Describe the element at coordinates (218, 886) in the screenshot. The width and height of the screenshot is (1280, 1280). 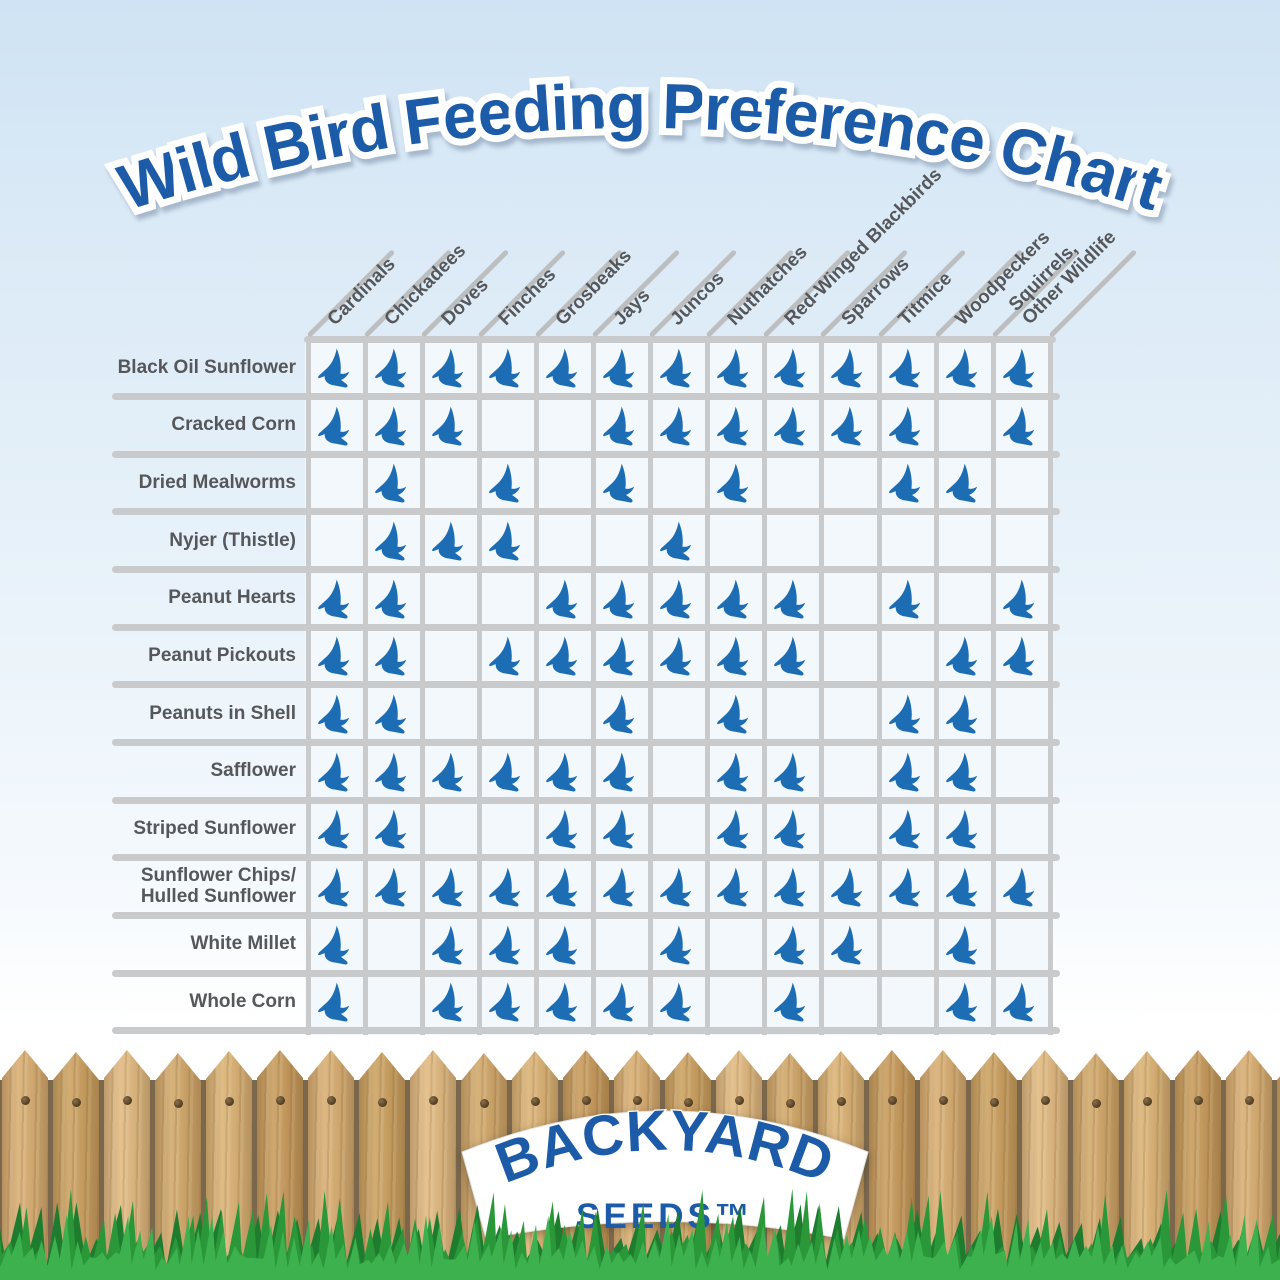
I see `row-label: Sunflower Chips/ Hulled Sunflower` at that location.